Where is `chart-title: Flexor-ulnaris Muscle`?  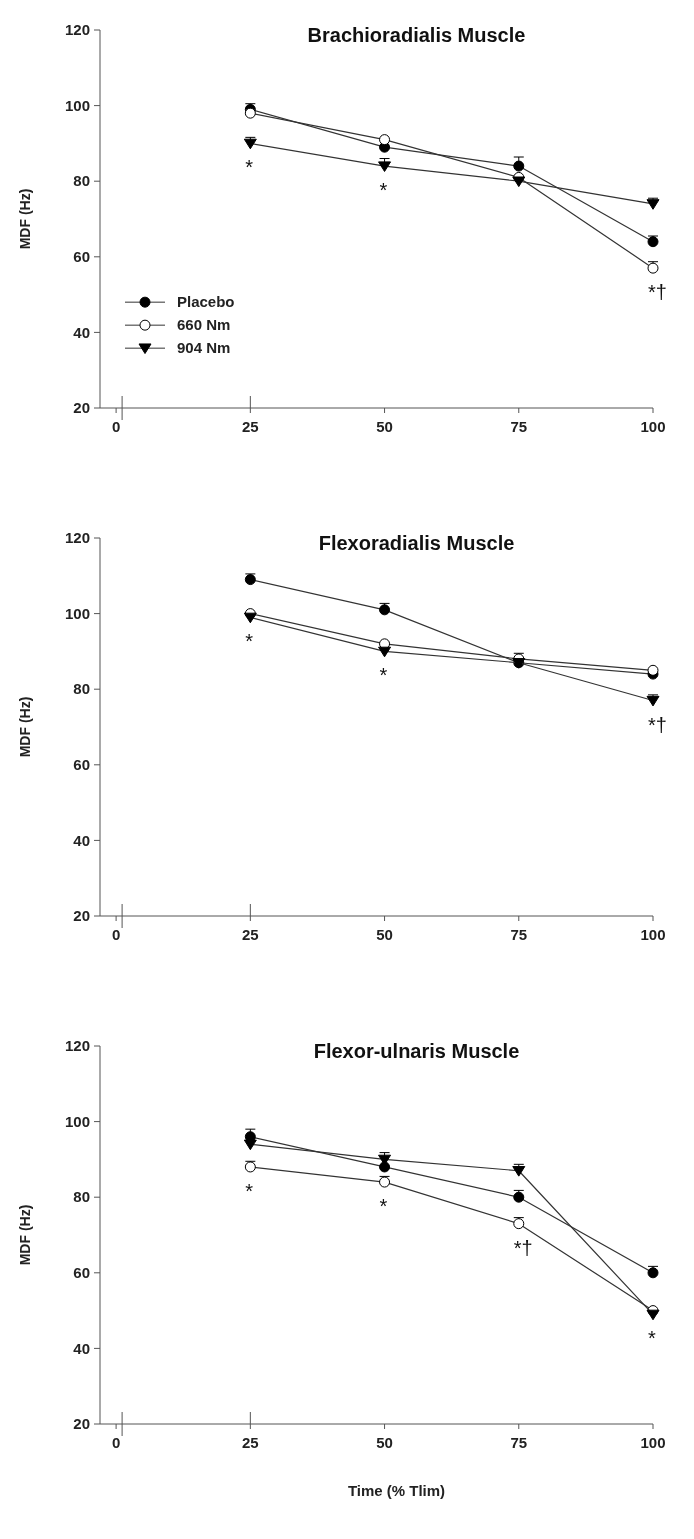 chart-title: Flexor-ulnaris Muscle is located at coordinates (416, 1051).